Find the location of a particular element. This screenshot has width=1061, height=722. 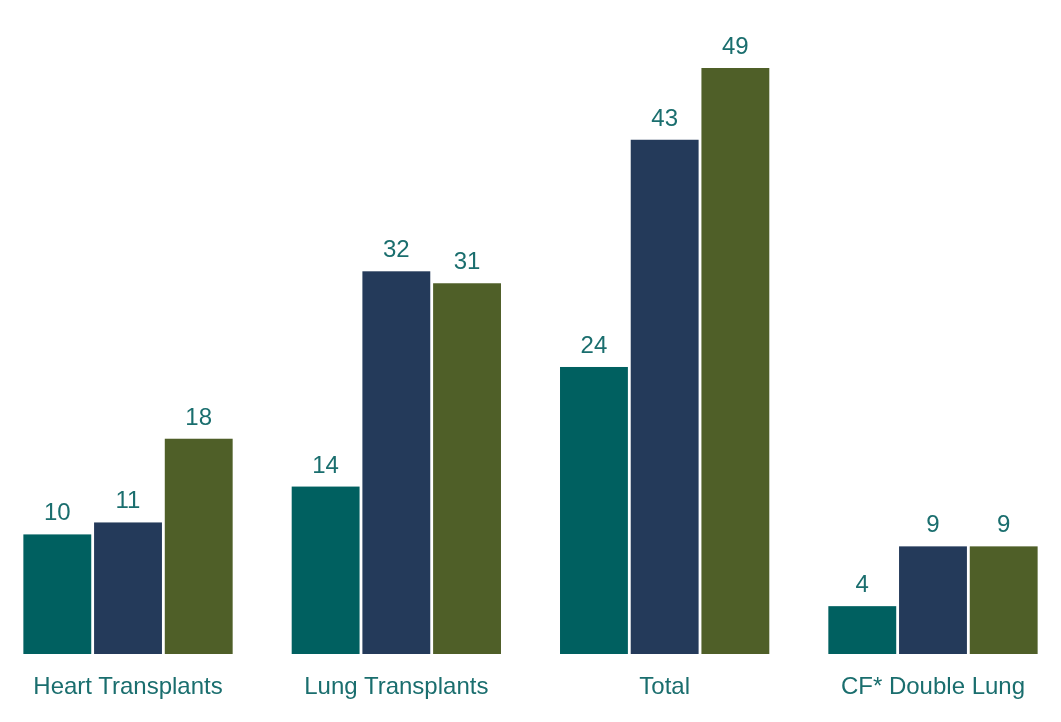

data-label: 31 is located at coordinates (467, 261).